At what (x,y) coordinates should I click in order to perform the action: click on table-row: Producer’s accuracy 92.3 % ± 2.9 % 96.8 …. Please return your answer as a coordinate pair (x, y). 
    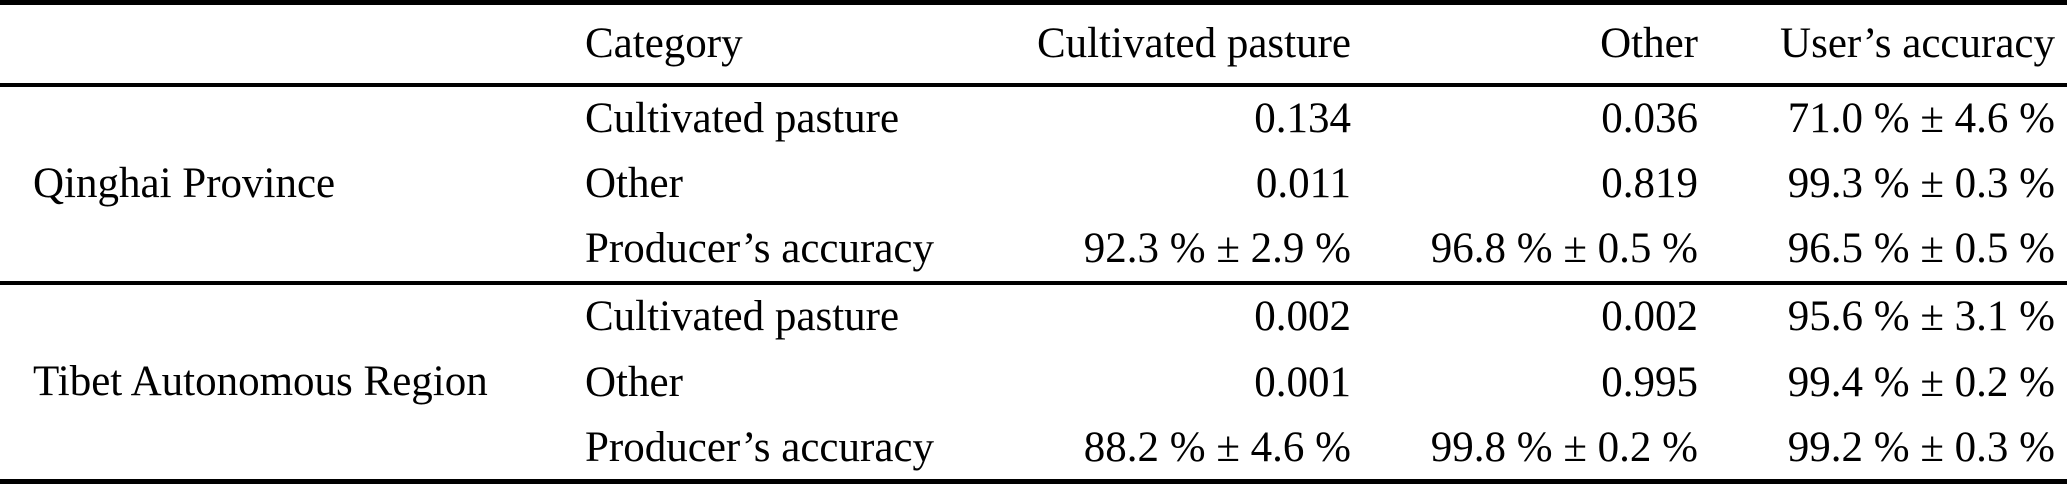
    Looking at the image, I should click on (1033, 250).